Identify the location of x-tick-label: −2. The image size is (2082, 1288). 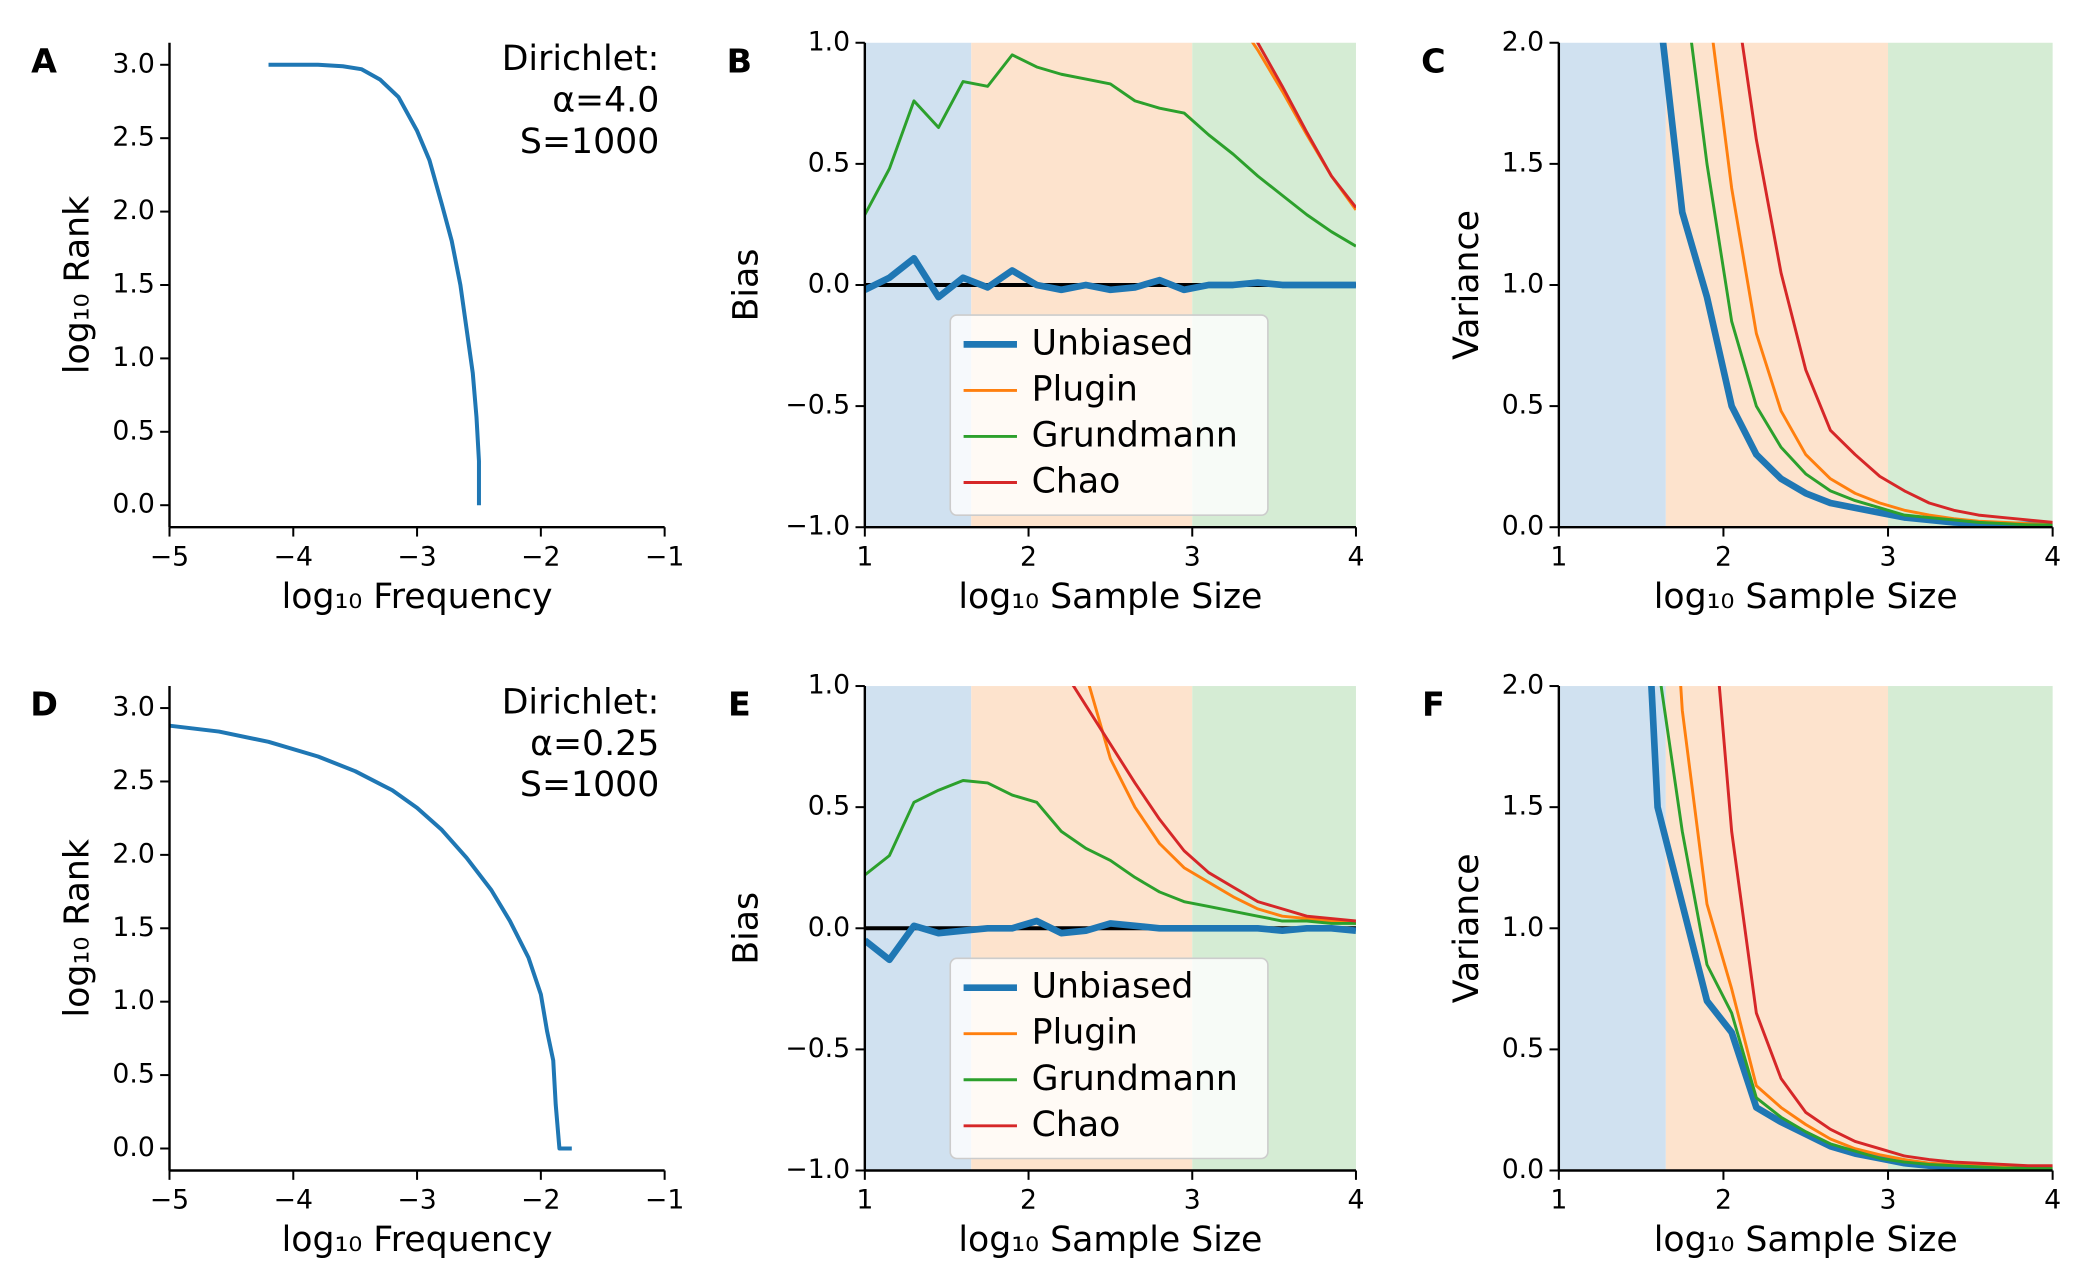
(540, 1200).